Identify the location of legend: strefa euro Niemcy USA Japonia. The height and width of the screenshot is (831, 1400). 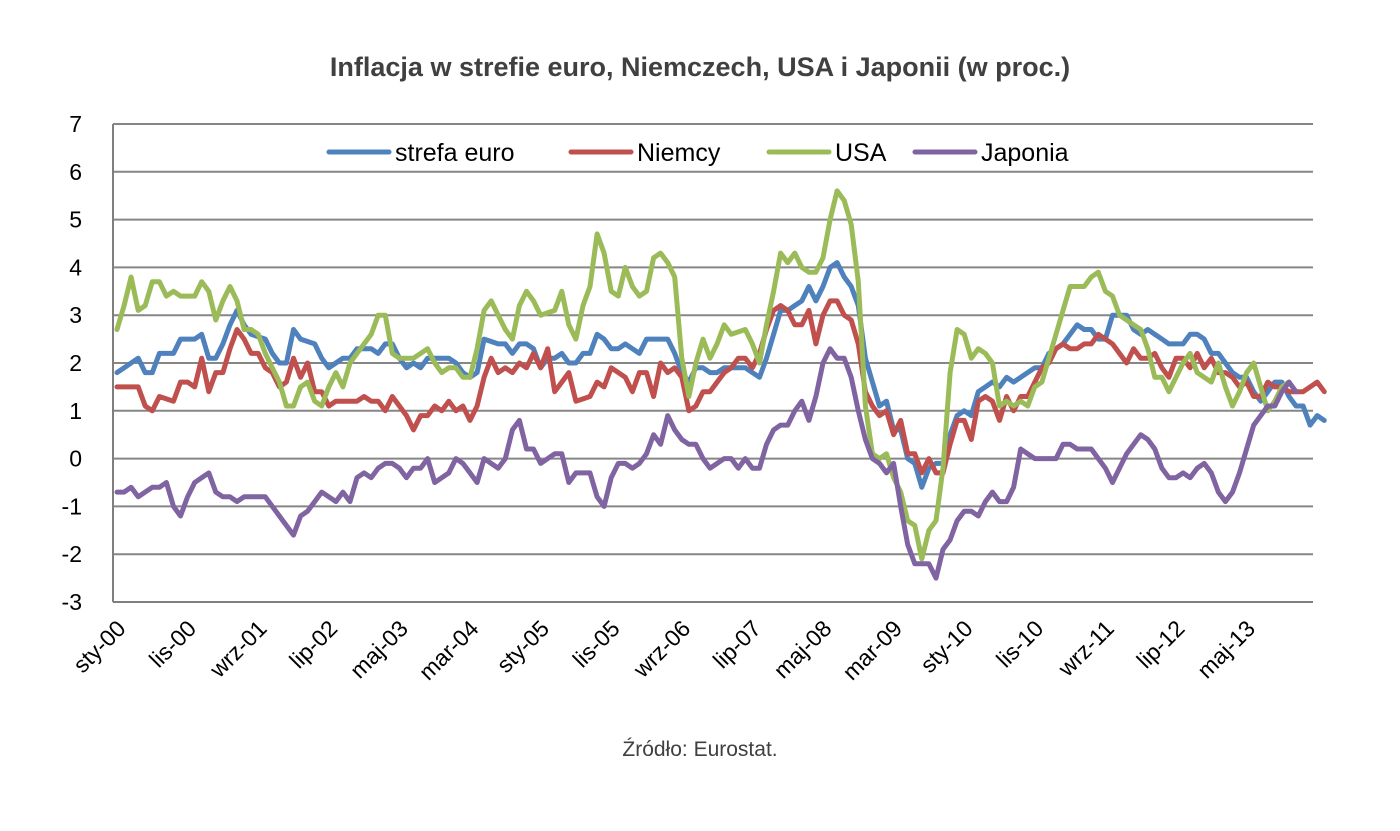
(697, 153).